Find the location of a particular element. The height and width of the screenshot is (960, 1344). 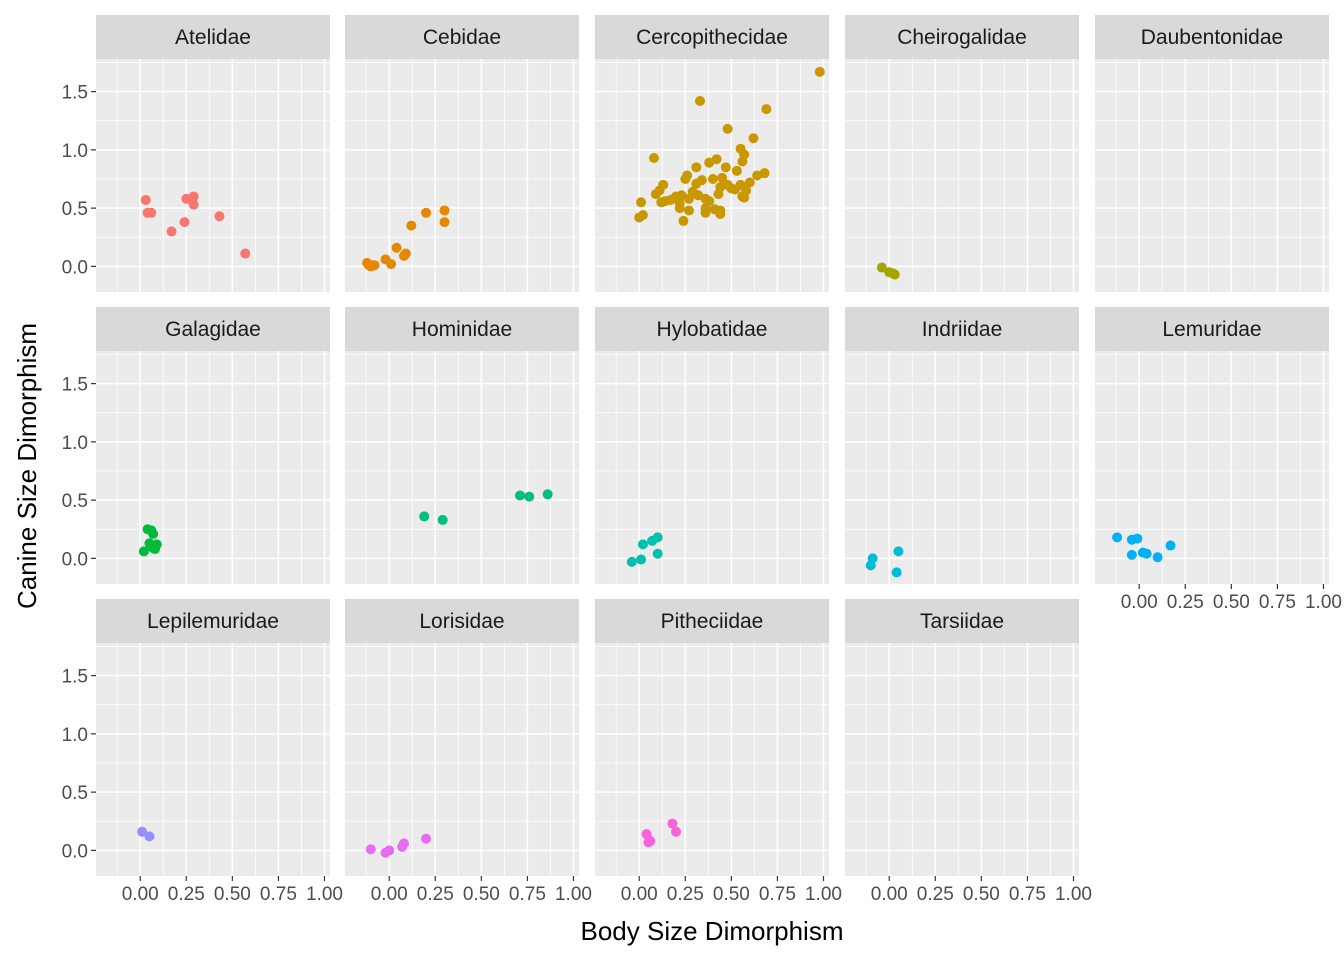

facet-panel-indriidae: Indriidae is located at coordinates (962, 445).